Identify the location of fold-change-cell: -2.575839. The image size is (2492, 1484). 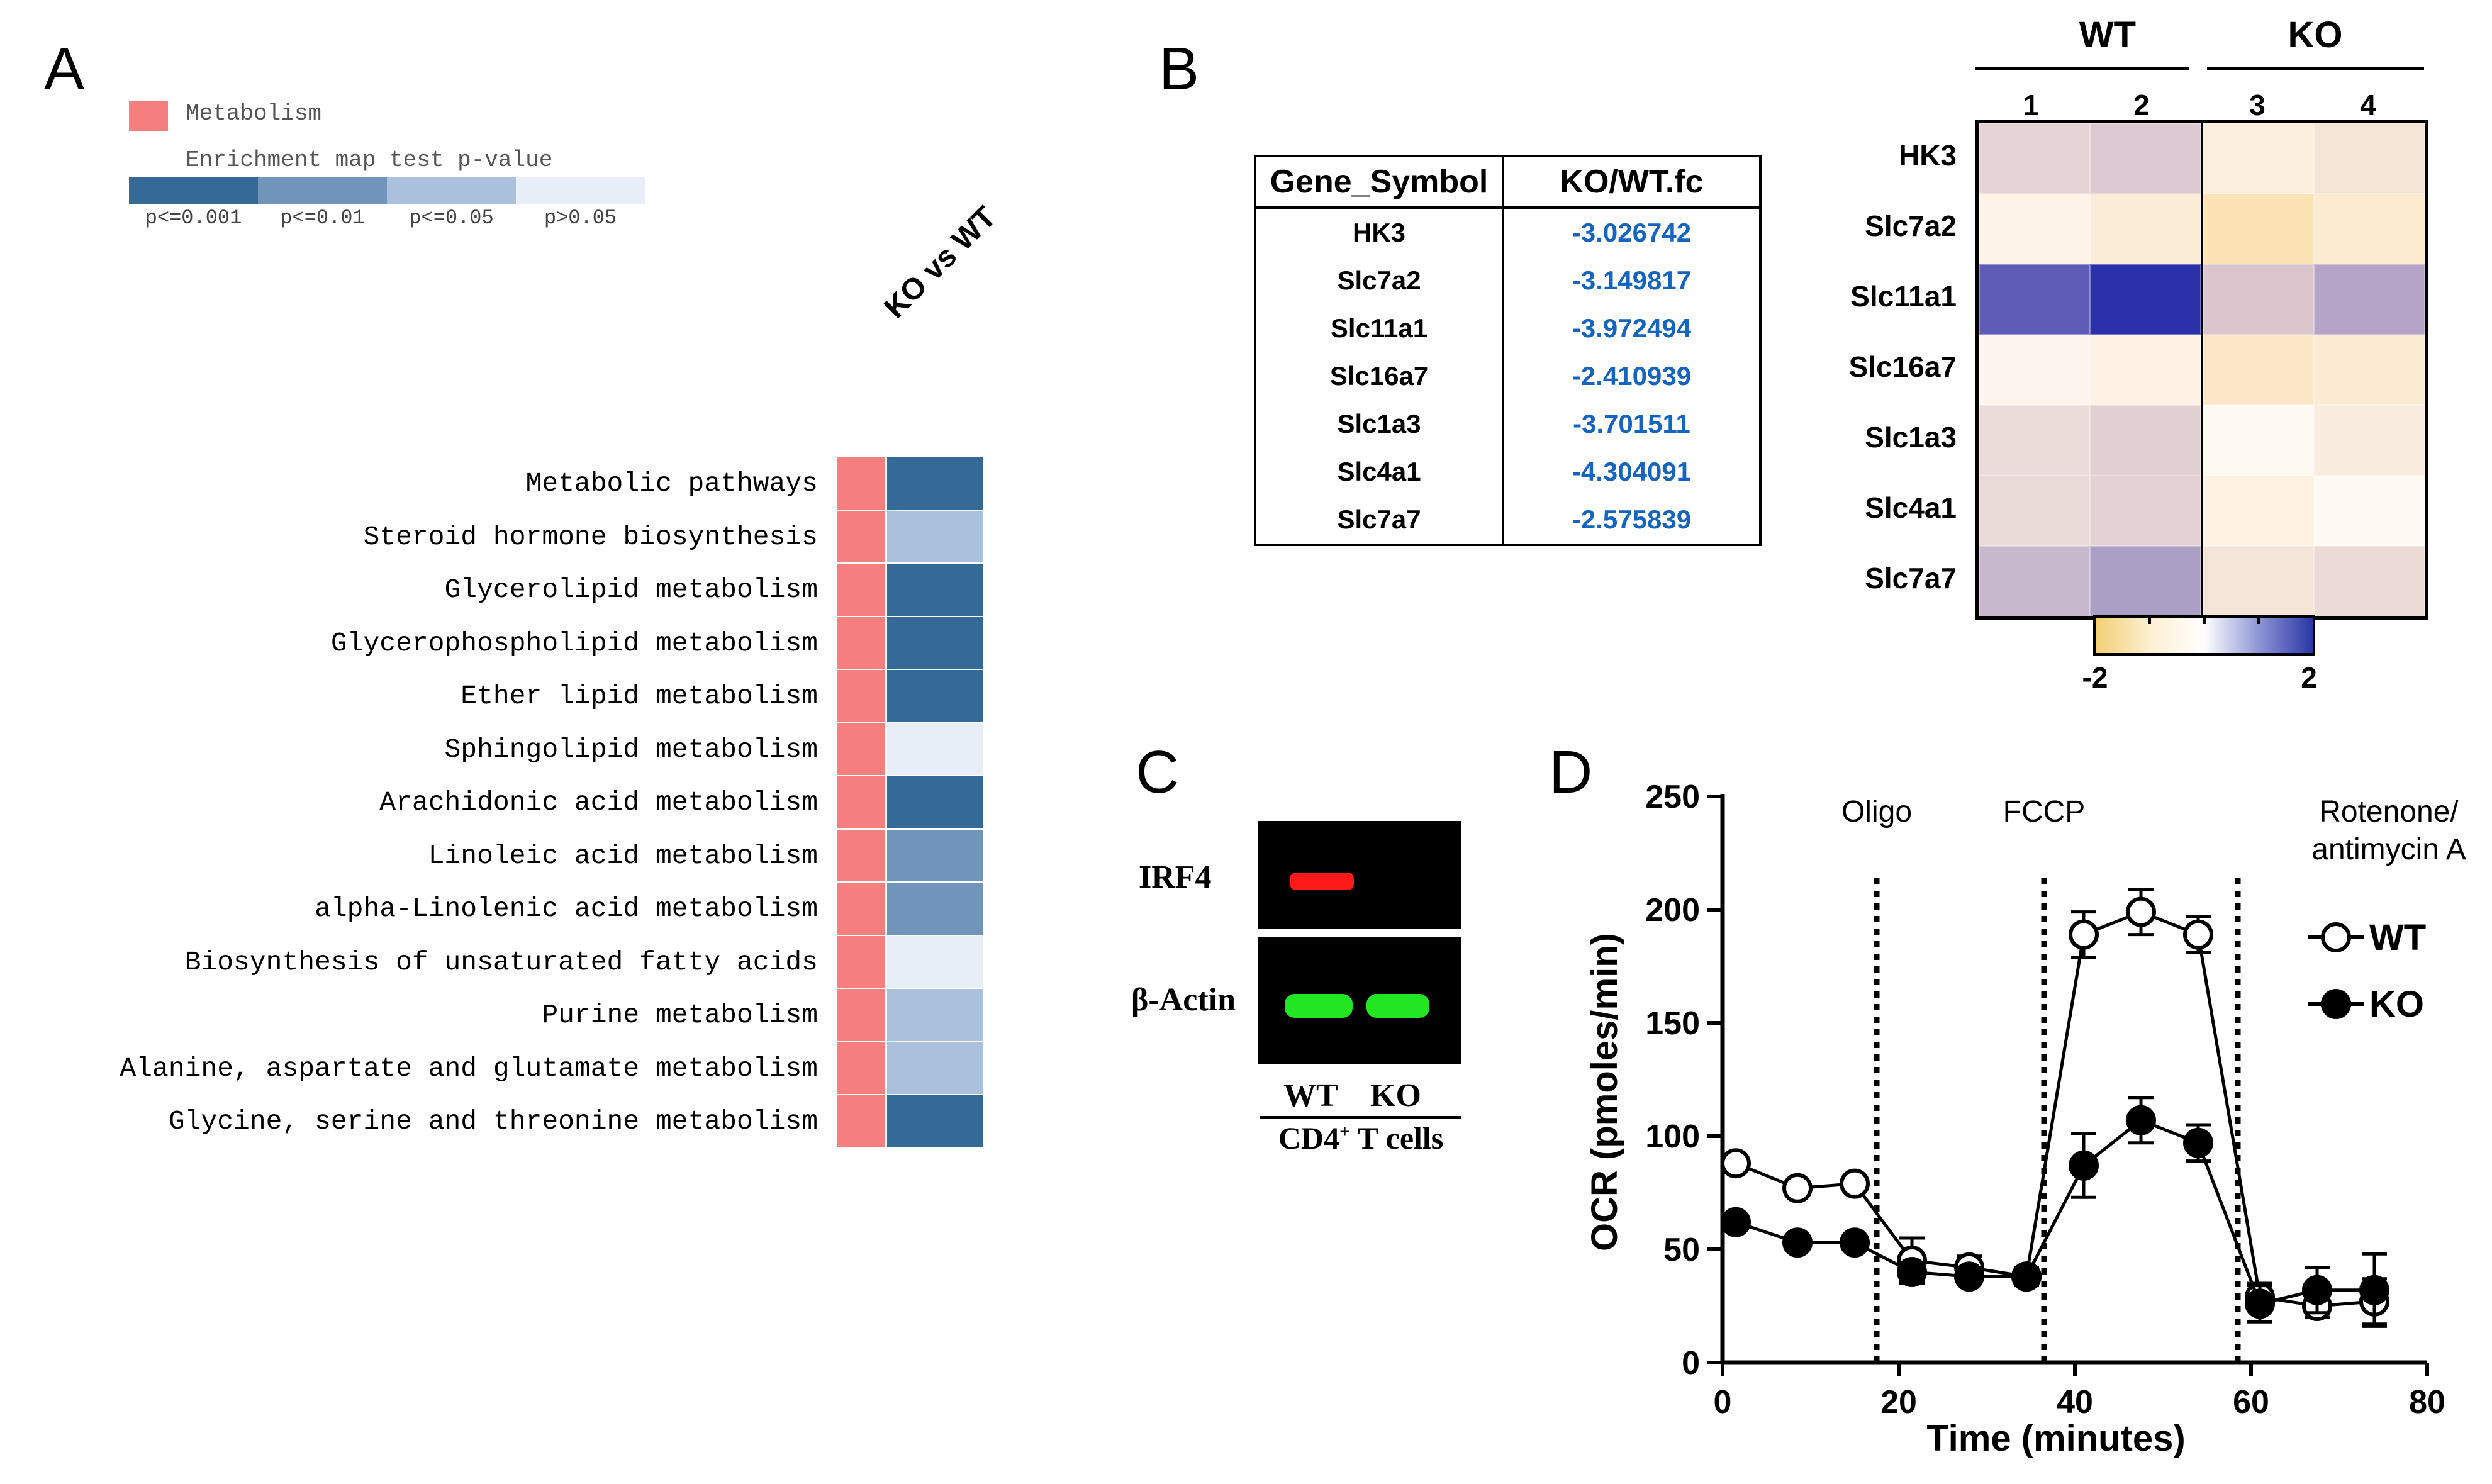
(1632, 519).